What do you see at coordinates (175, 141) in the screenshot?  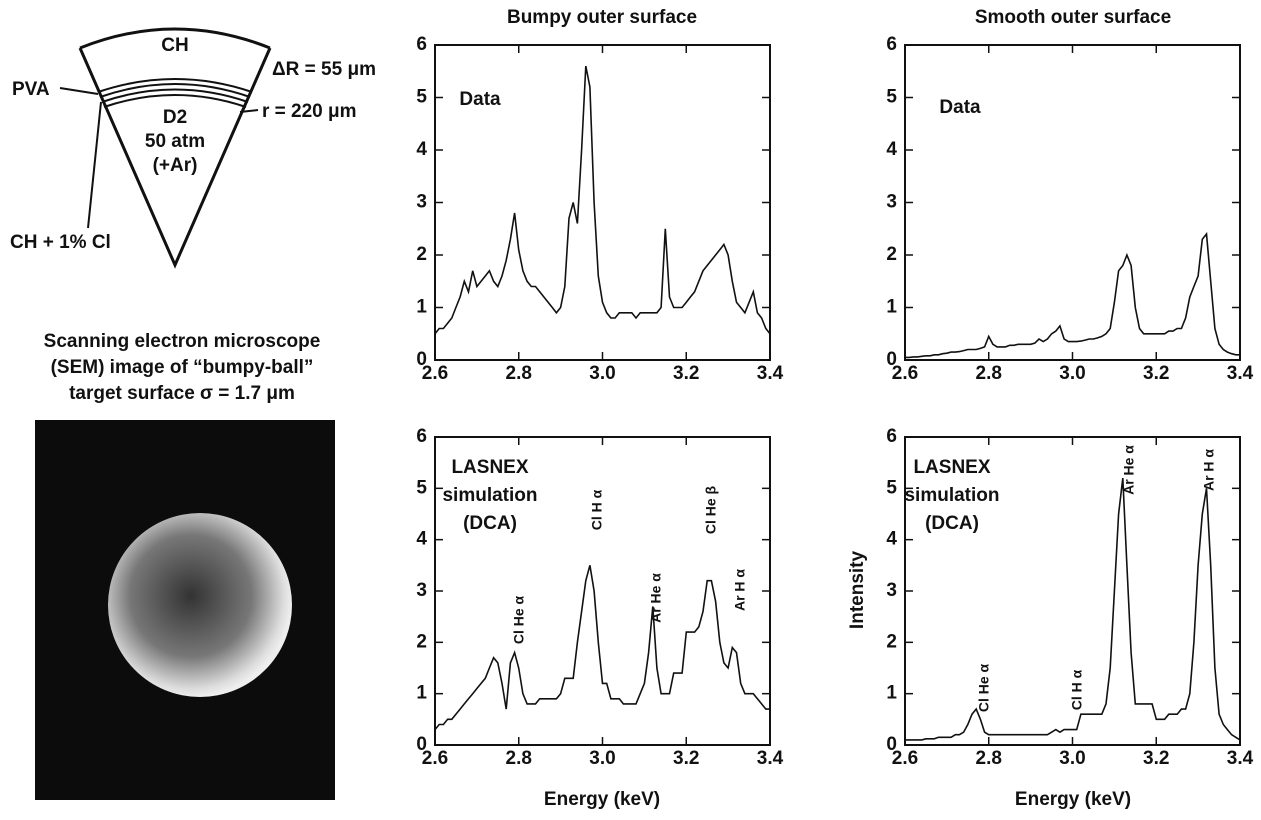 I see `label: 50 atm` at bounding box center [175, 141].